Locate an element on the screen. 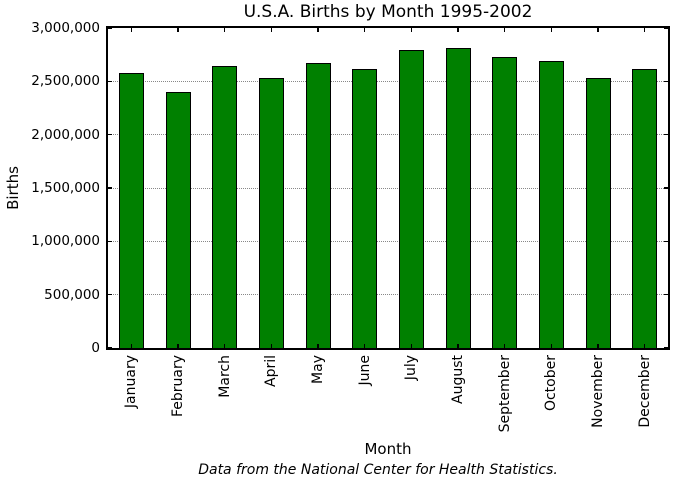 Image resolution: width=678 pixels, height=491 pixels. x-tick-label-november: November is located at coordinates (598, 391).